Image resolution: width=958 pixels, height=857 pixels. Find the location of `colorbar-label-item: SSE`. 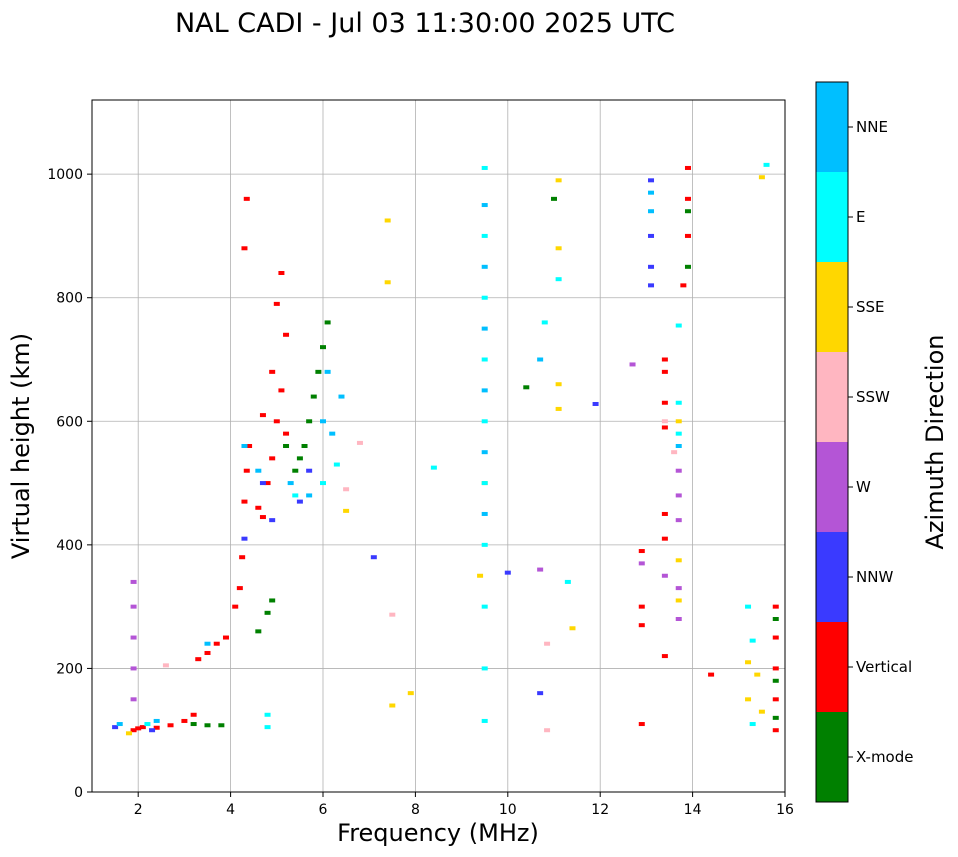

colorbar-label-item: SSE is located at coordinates (870, 307).